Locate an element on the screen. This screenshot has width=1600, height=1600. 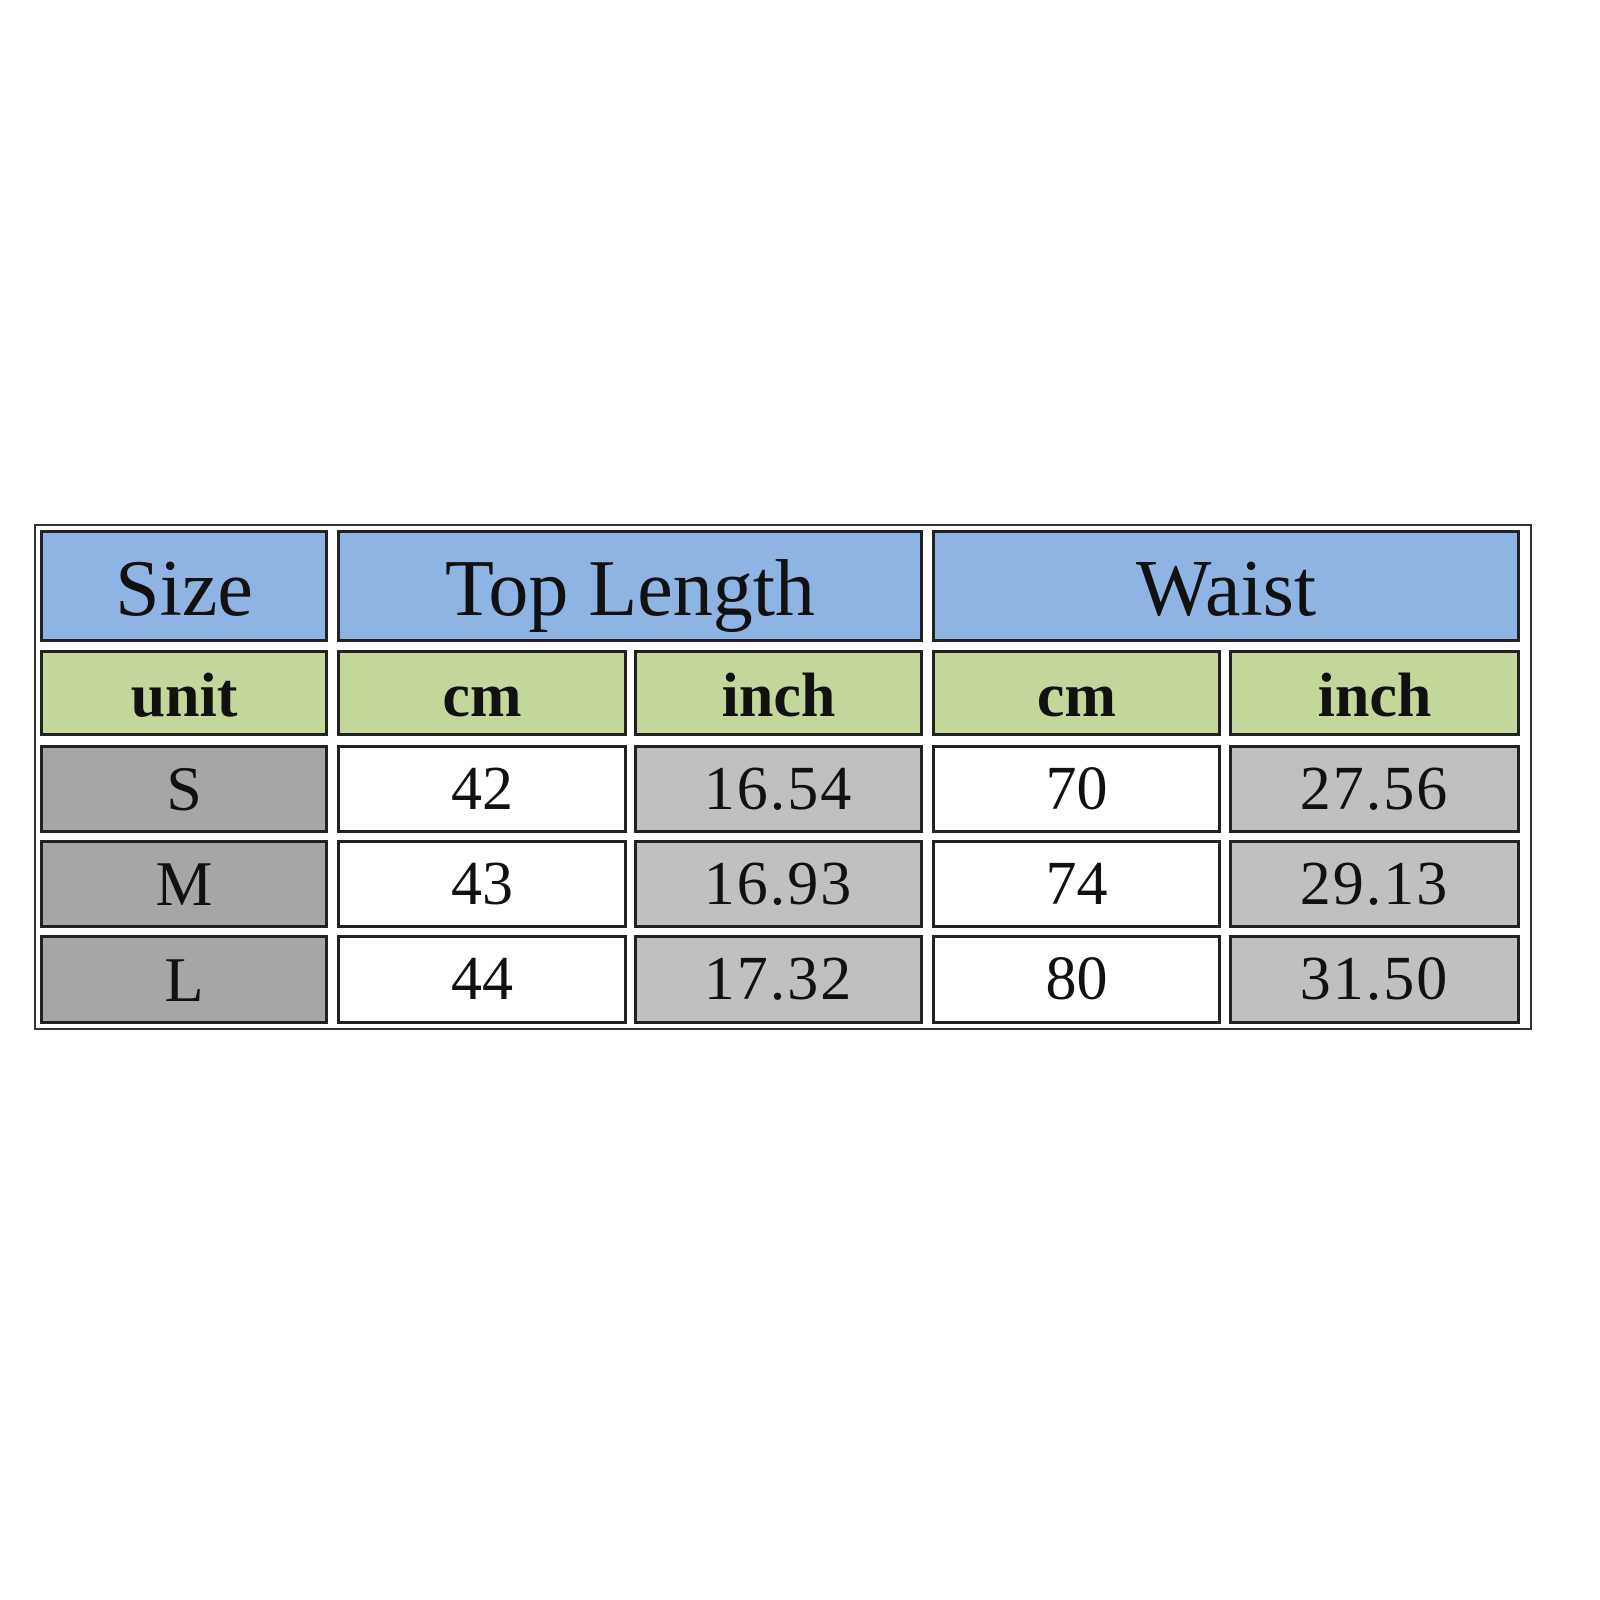
unit-top-inch: inch is located at coordinates (778, 693).